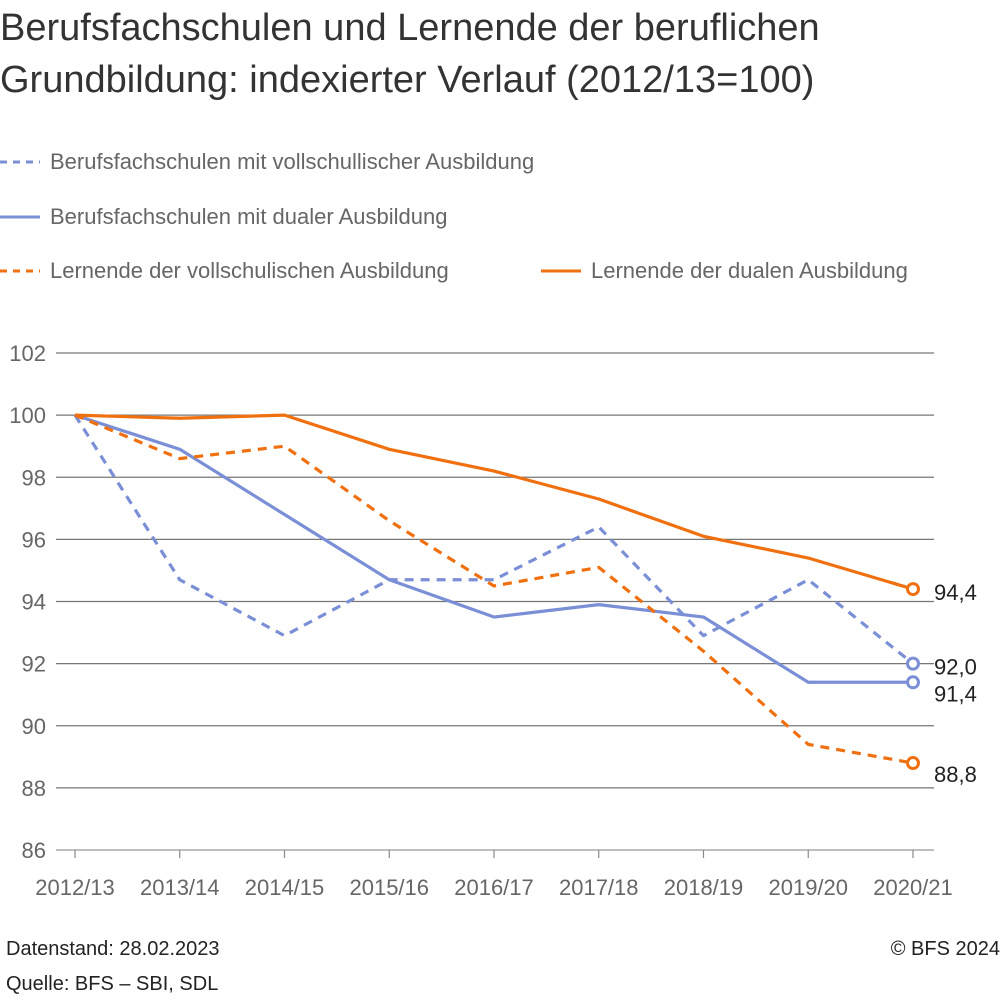 This screenshot has height=1004, width=1004. What do you see at coordinates (955, 774) in the screenshot?
I see `series-end-label-2: 88,8` at bounding box center [955, 774].